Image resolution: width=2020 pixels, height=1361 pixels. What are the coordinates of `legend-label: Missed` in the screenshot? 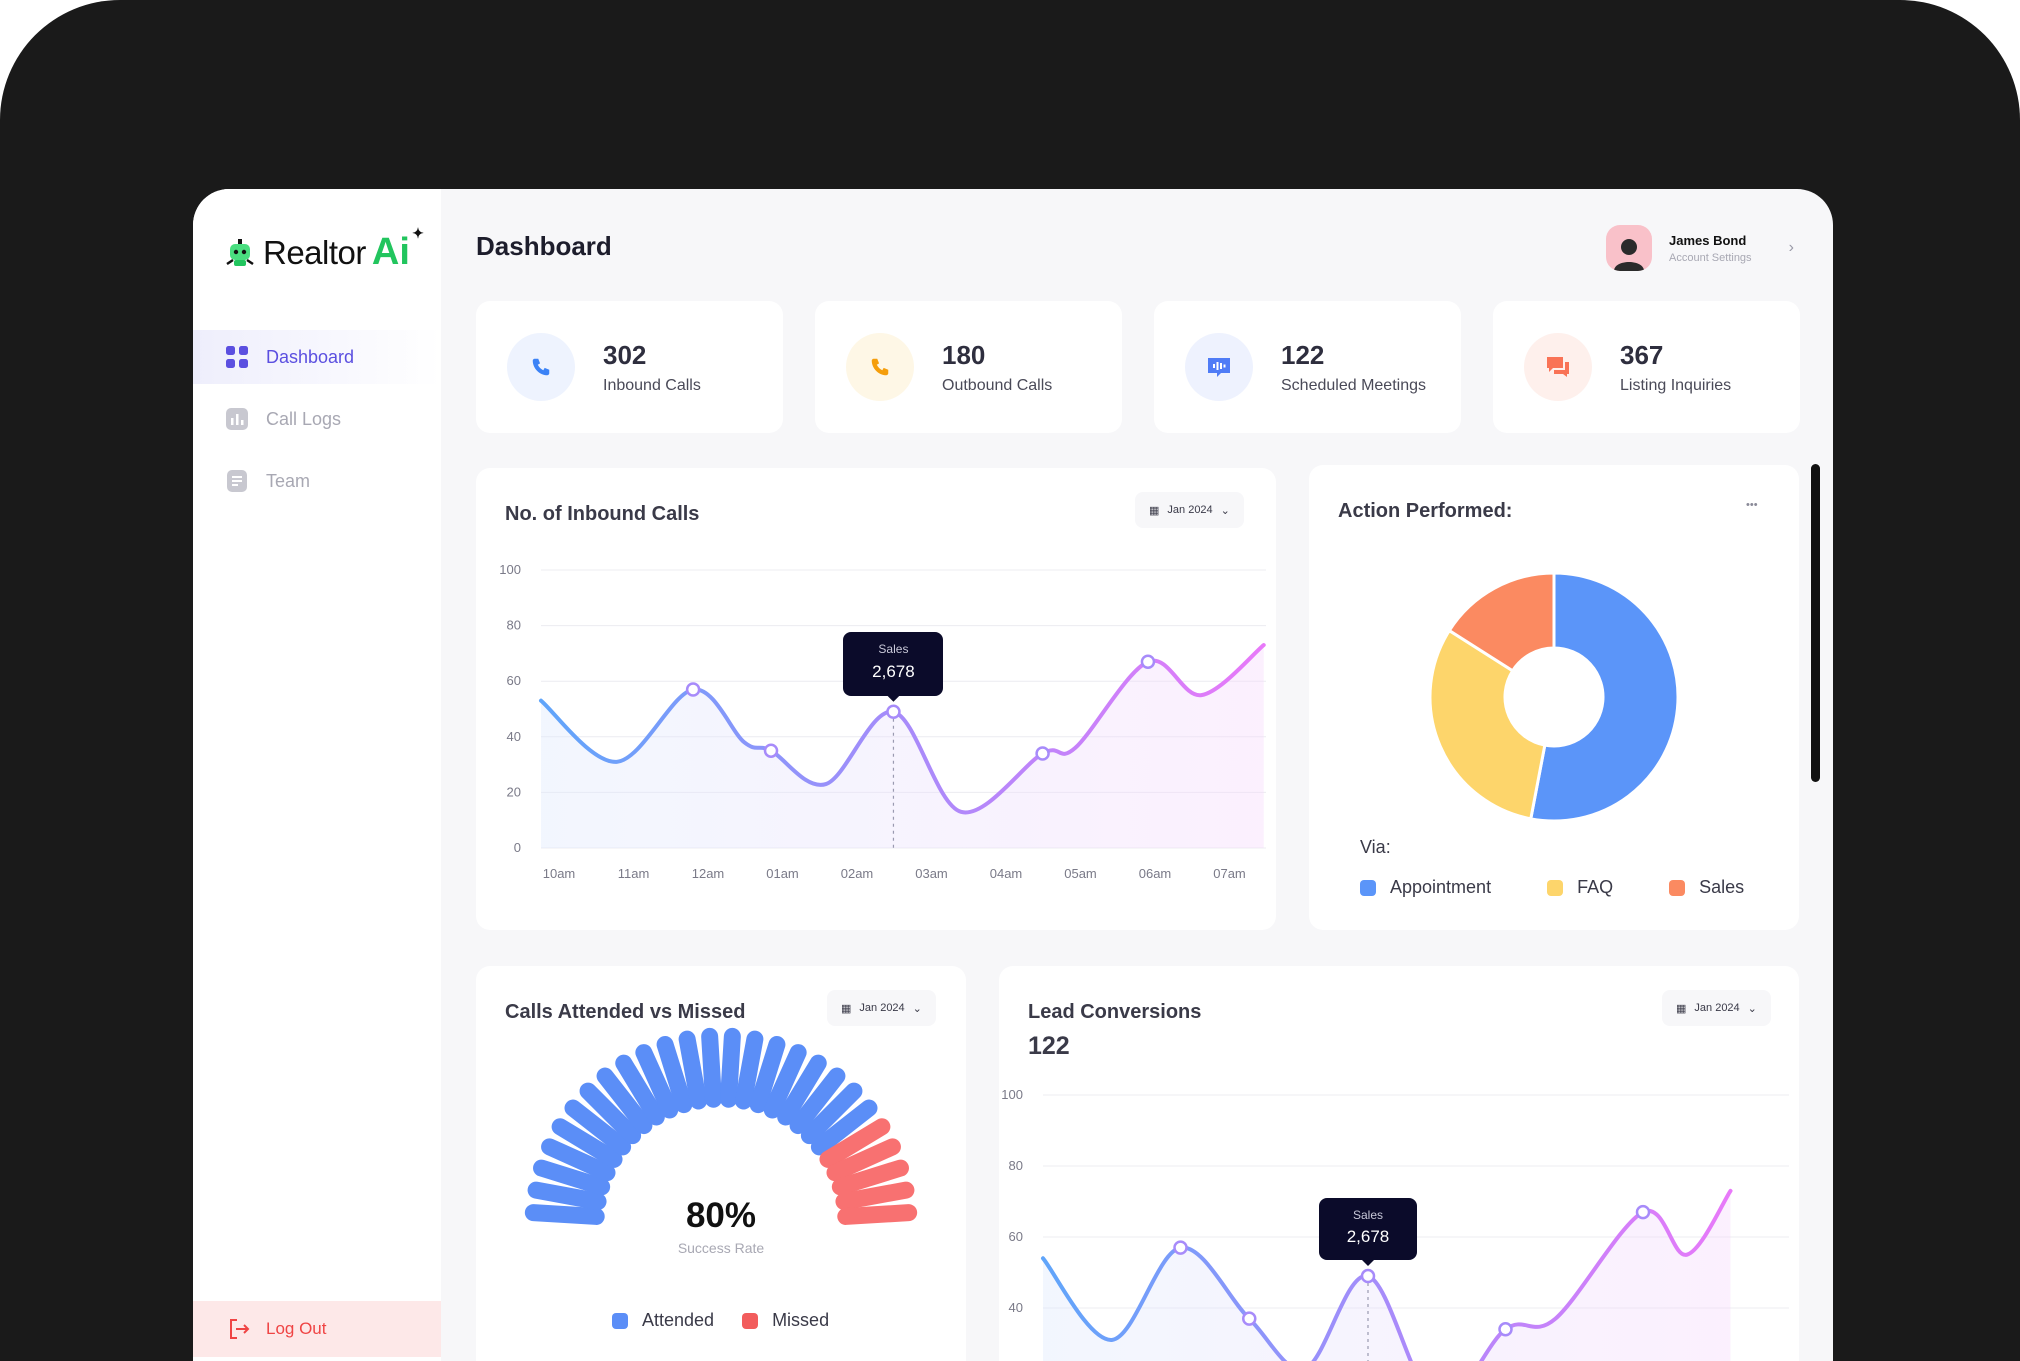 It's located at (801, 1320).